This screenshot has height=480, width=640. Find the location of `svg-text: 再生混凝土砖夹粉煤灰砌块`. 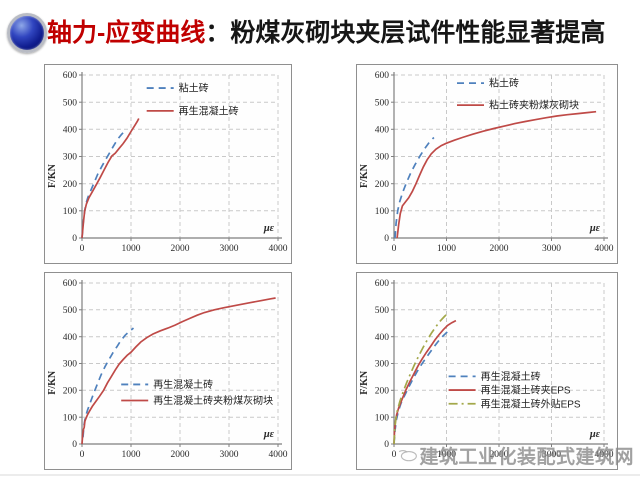

svg-text: 再生混凝土砖夹粉煤灰砌块 is located at coordinates (213, 400).